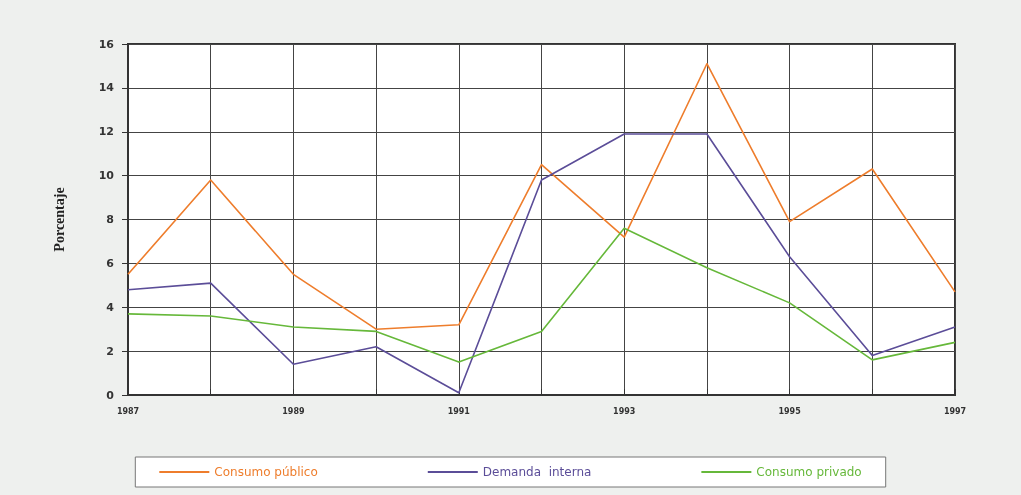  I want to click on y-tick-label: 0, so click(110, 395).